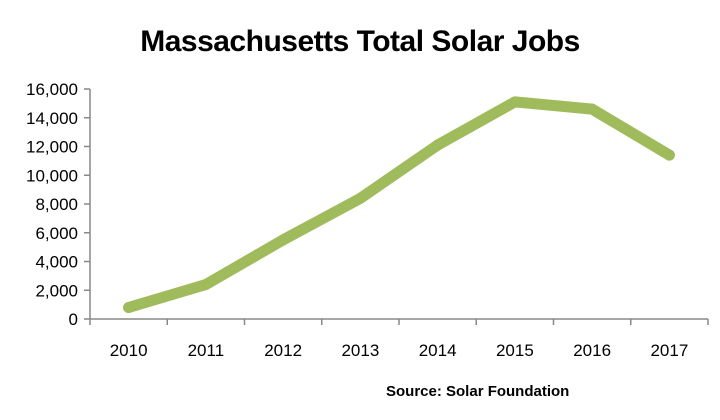 This screenshot has width=720, height=420. I want to click on chart-title: Massachusetts Total Solar Jobs, so click(360, 41).